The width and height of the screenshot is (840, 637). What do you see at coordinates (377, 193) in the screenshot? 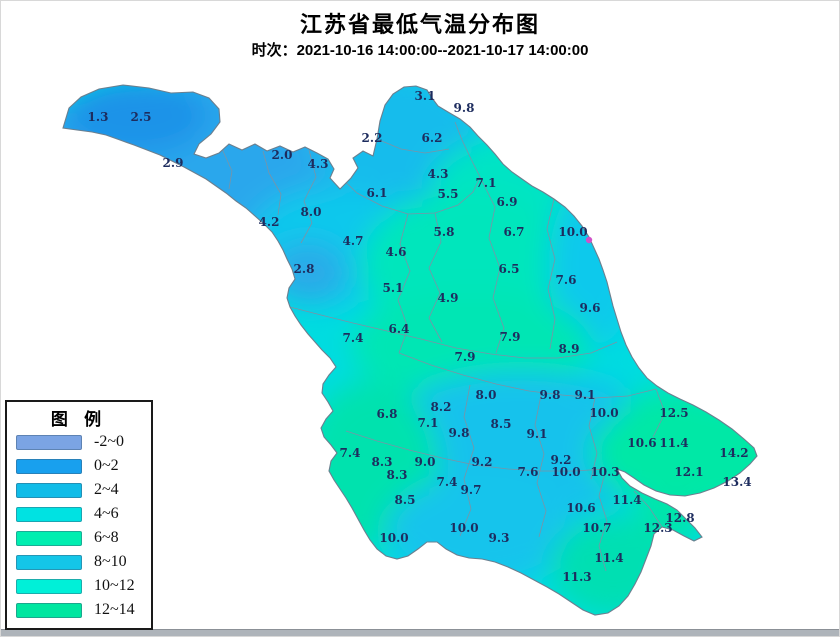
I see `station-temp-label: 6.1` at bounding box center [377, 193].